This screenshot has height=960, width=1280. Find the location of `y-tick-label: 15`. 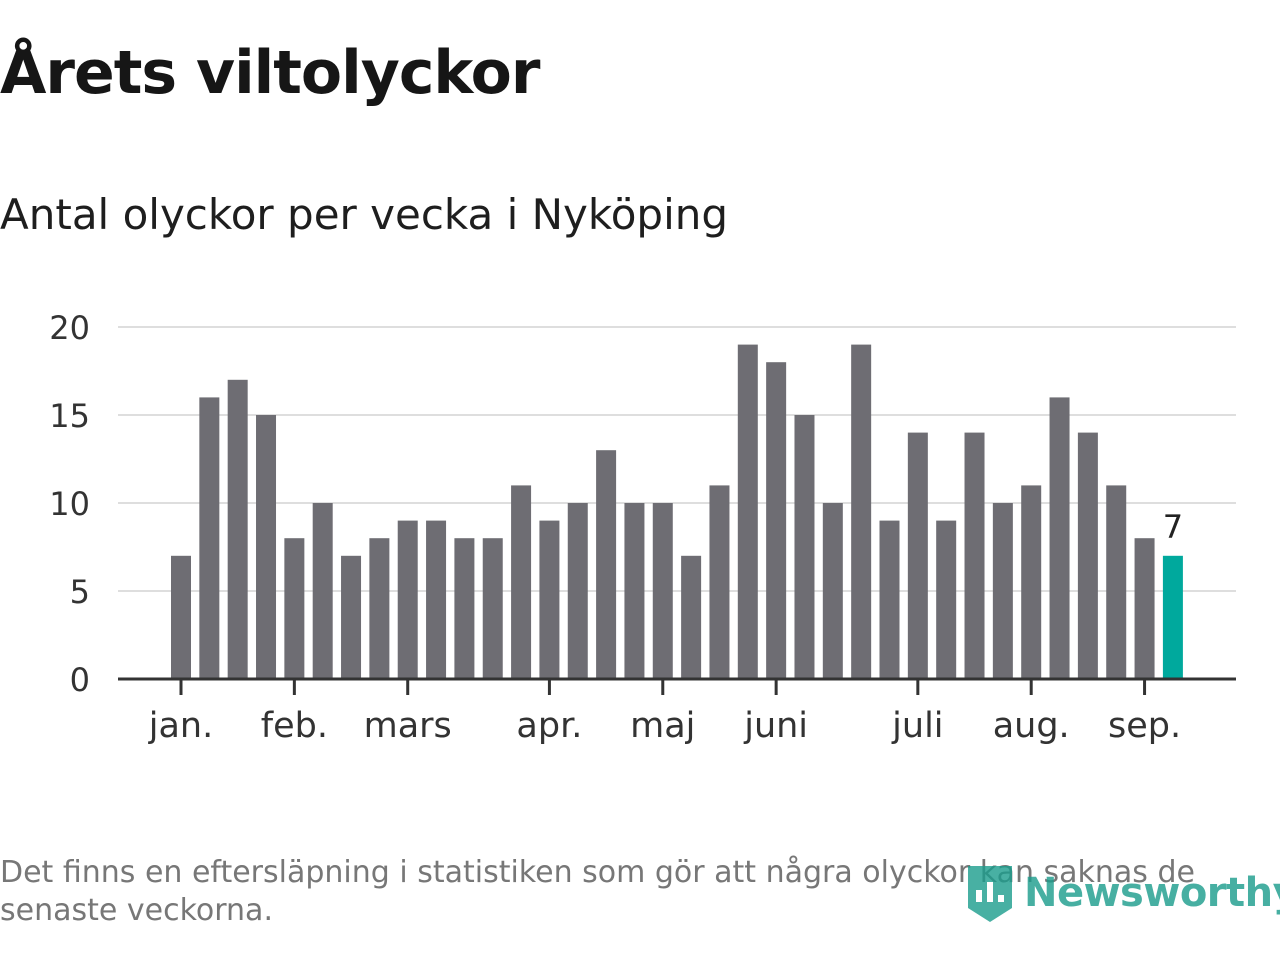

y-tick-label: 15 is located at coordinates (69, 416).